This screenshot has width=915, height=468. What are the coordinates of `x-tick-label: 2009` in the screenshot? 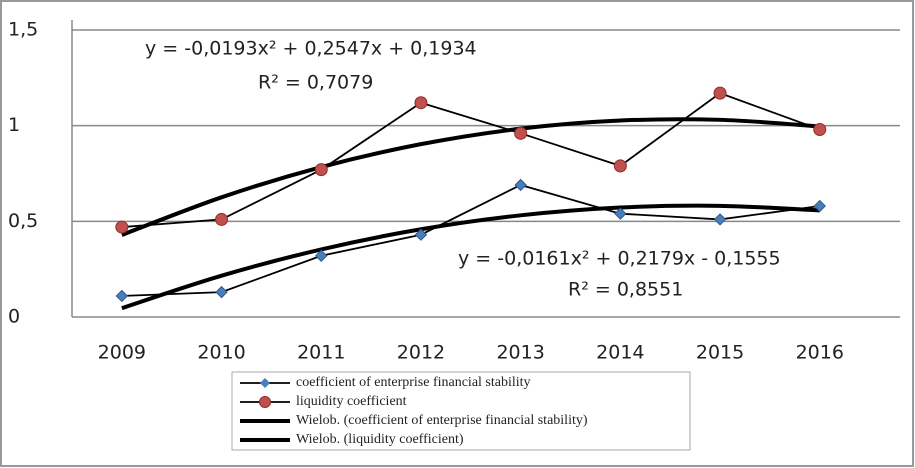 It's located at (122, 353).